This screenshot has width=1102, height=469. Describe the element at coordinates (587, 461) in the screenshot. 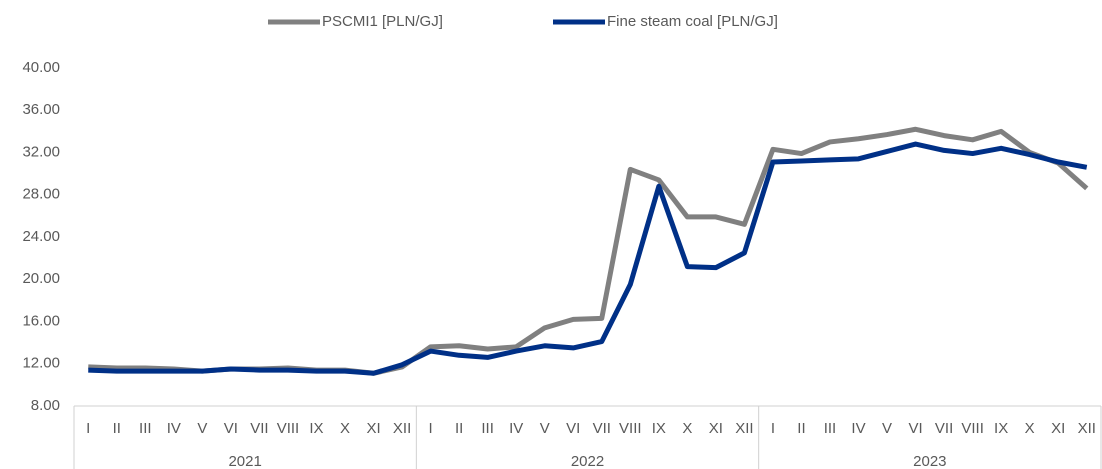

I see `x-group-label: 2022` at that location.